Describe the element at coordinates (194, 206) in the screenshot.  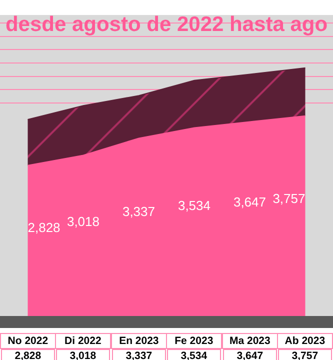
I see `text: 3,534` at that location.